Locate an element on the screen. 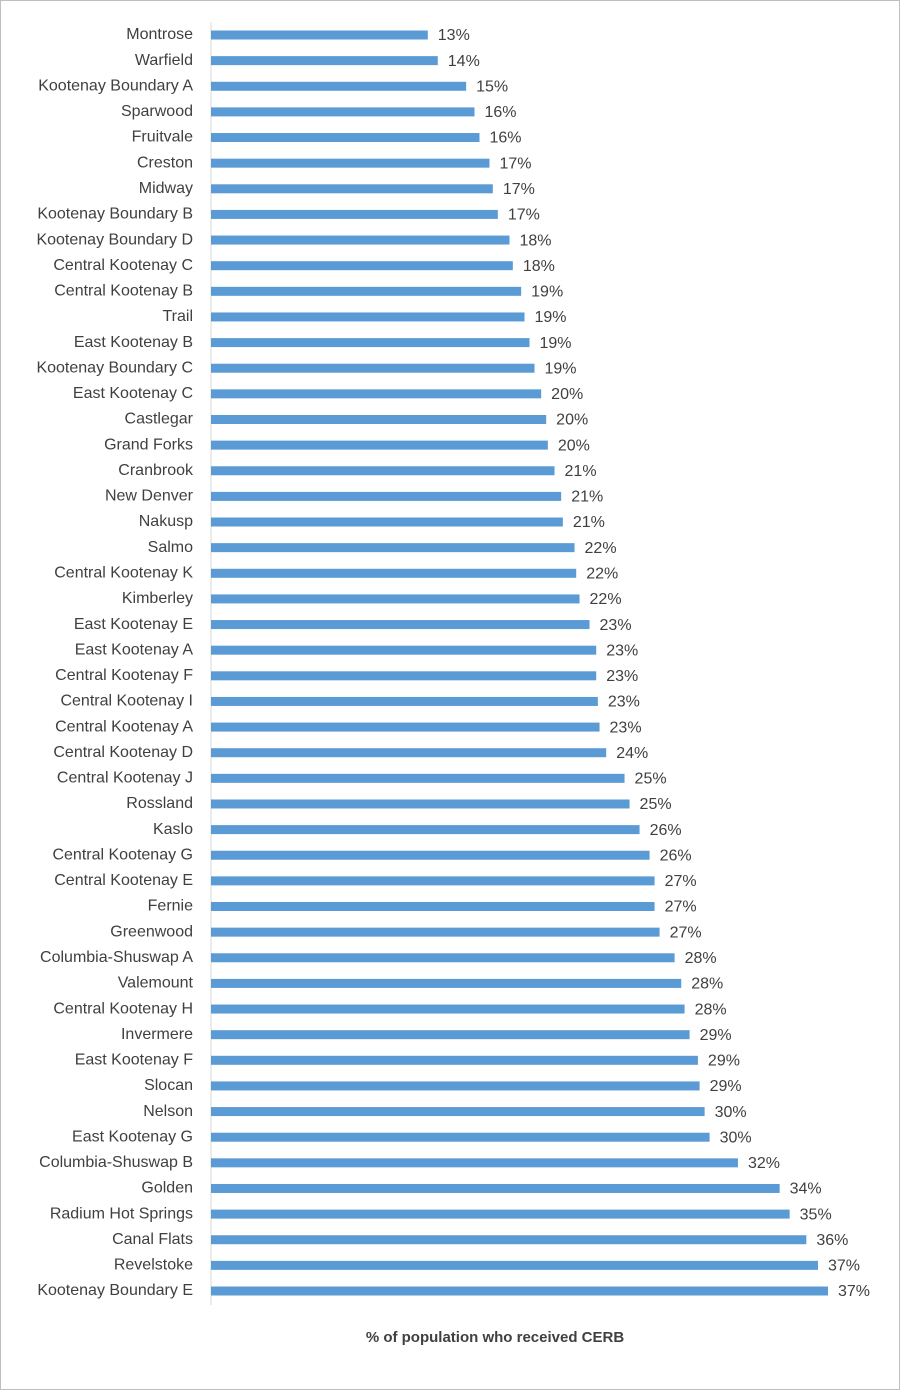  y-tick-label: Greenwood is located at coordinates (151, 931).